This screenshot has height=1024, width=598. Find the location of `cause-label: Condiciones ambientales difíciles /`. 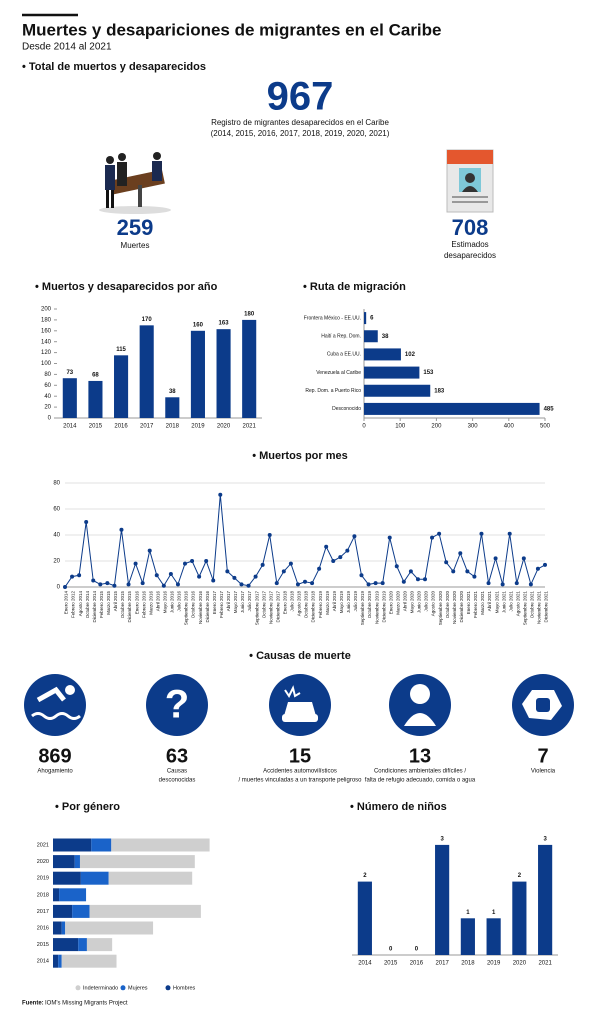

cause-label: Condiciones ambientales difíciles / is located at coordinates (420, 772).